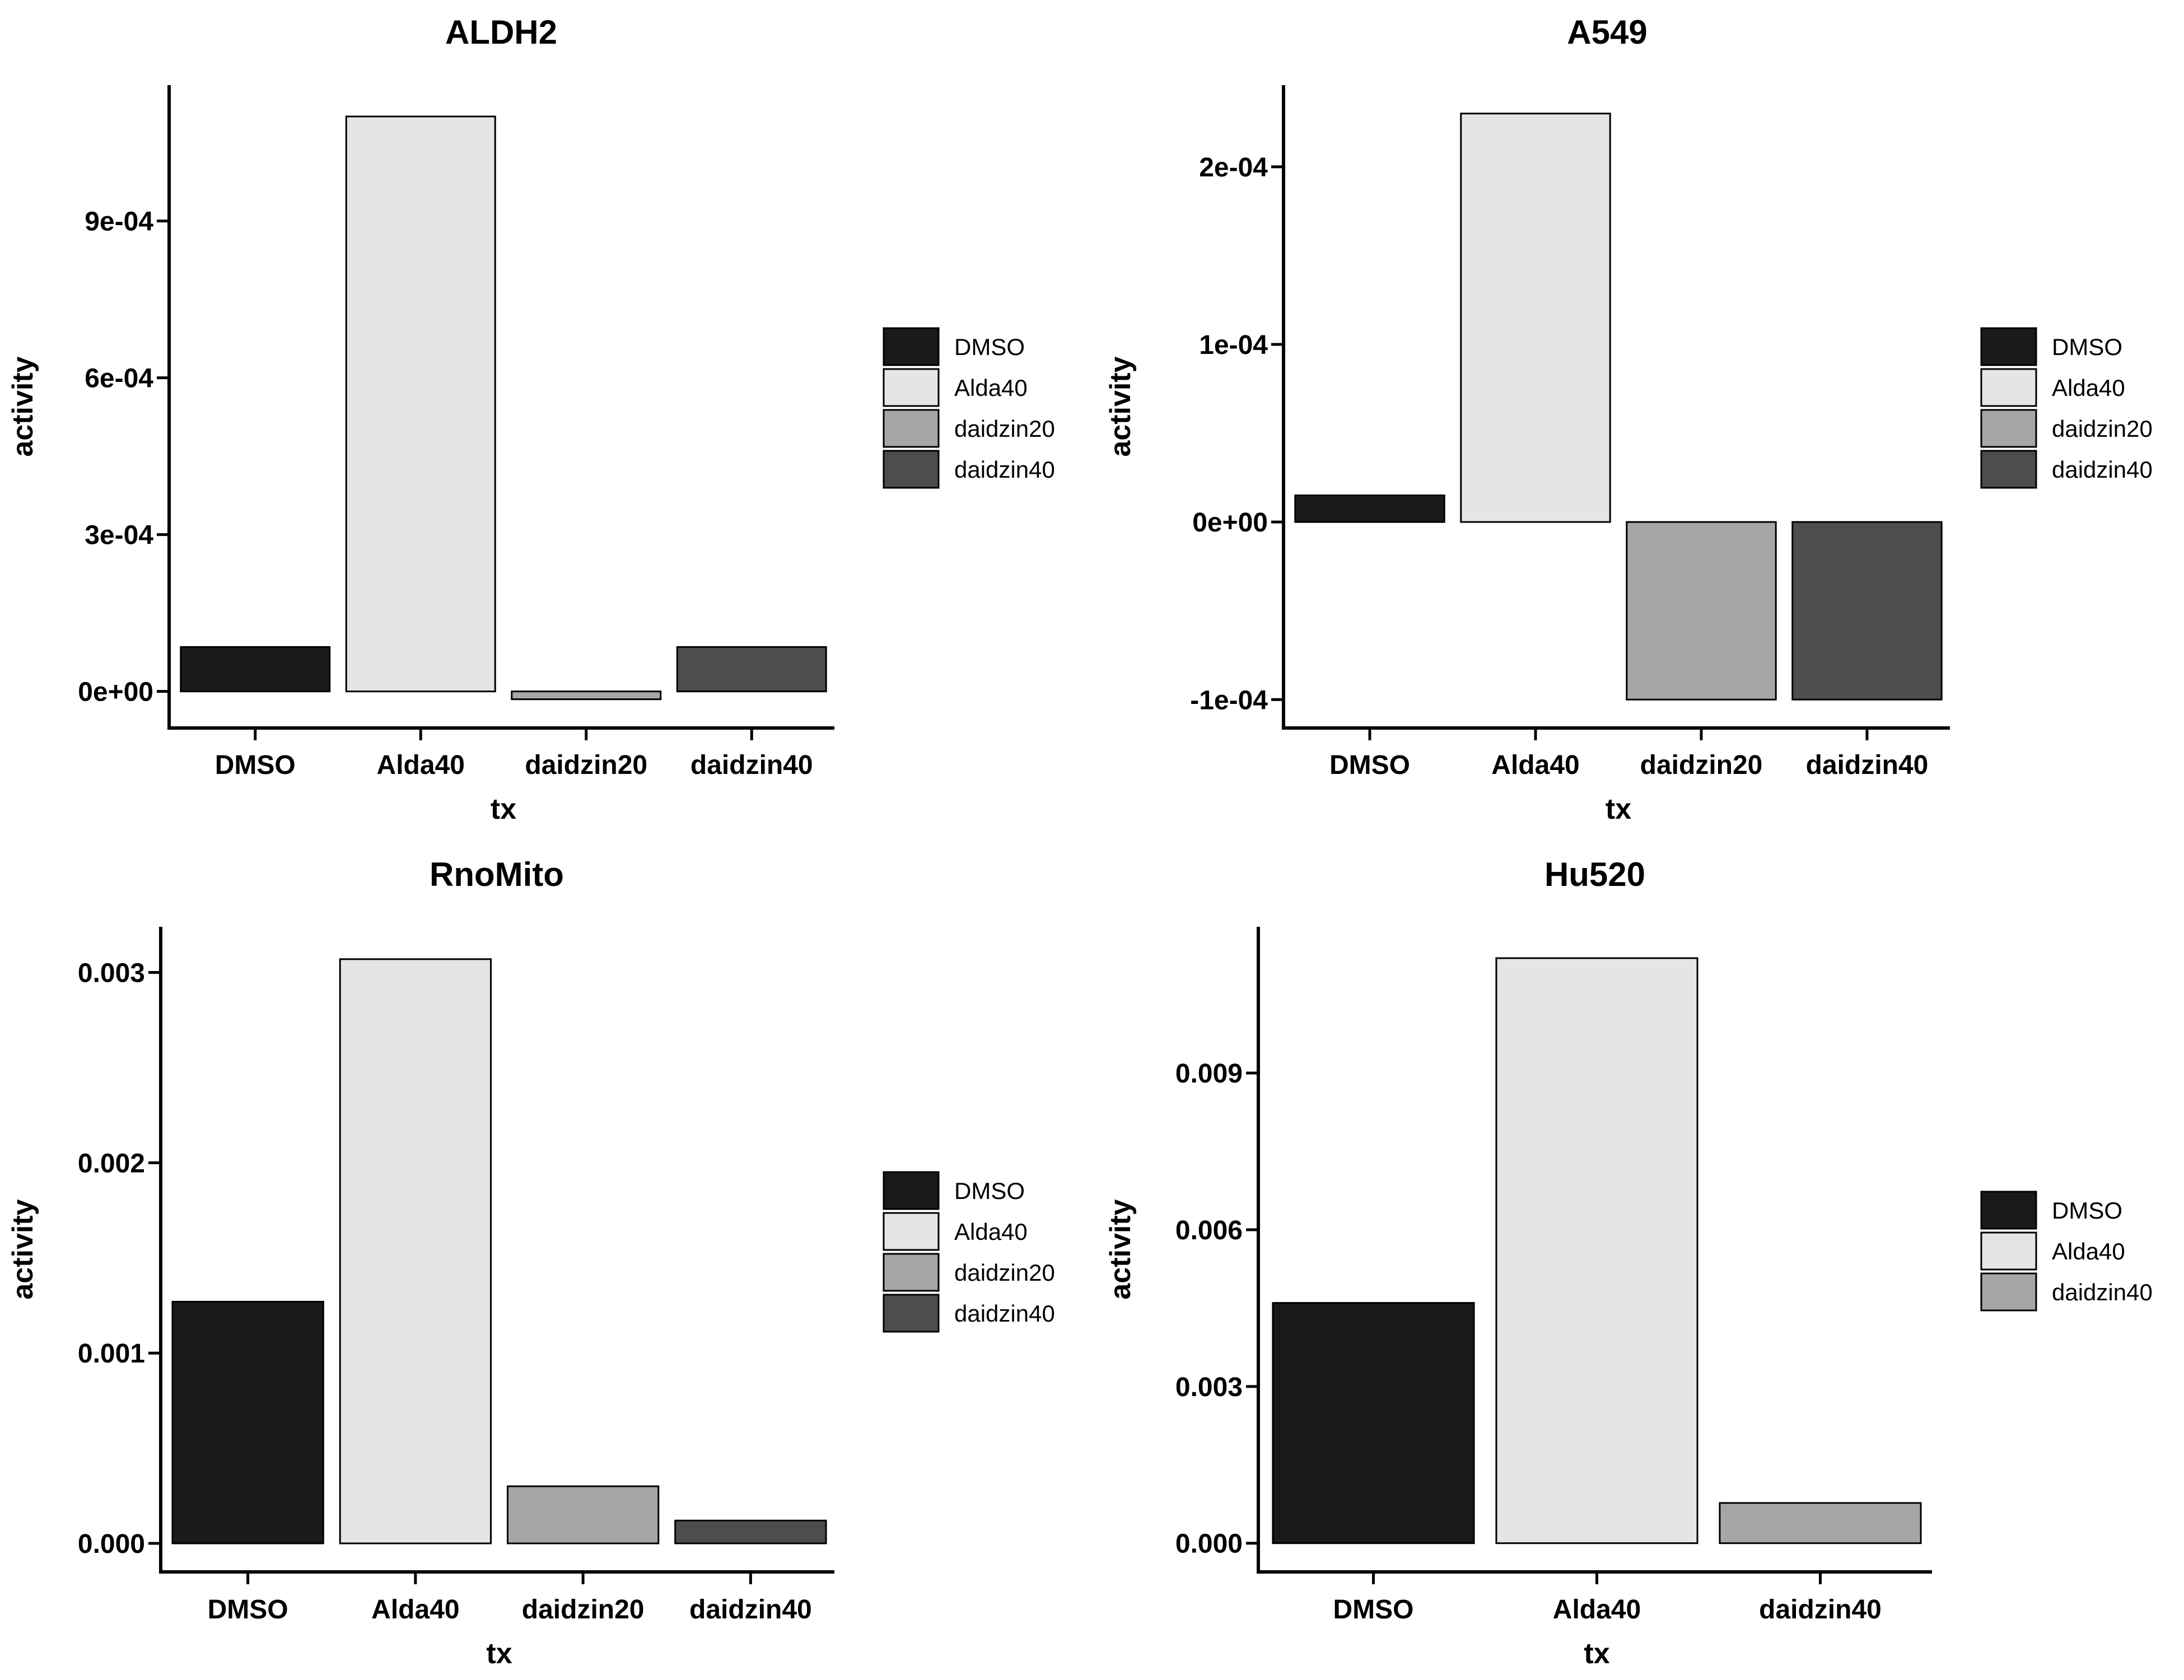  What do you see at coordinates (1607, 32) in the screenshot?
I see `chart-title: A549` at bounding box center [1607, 32].